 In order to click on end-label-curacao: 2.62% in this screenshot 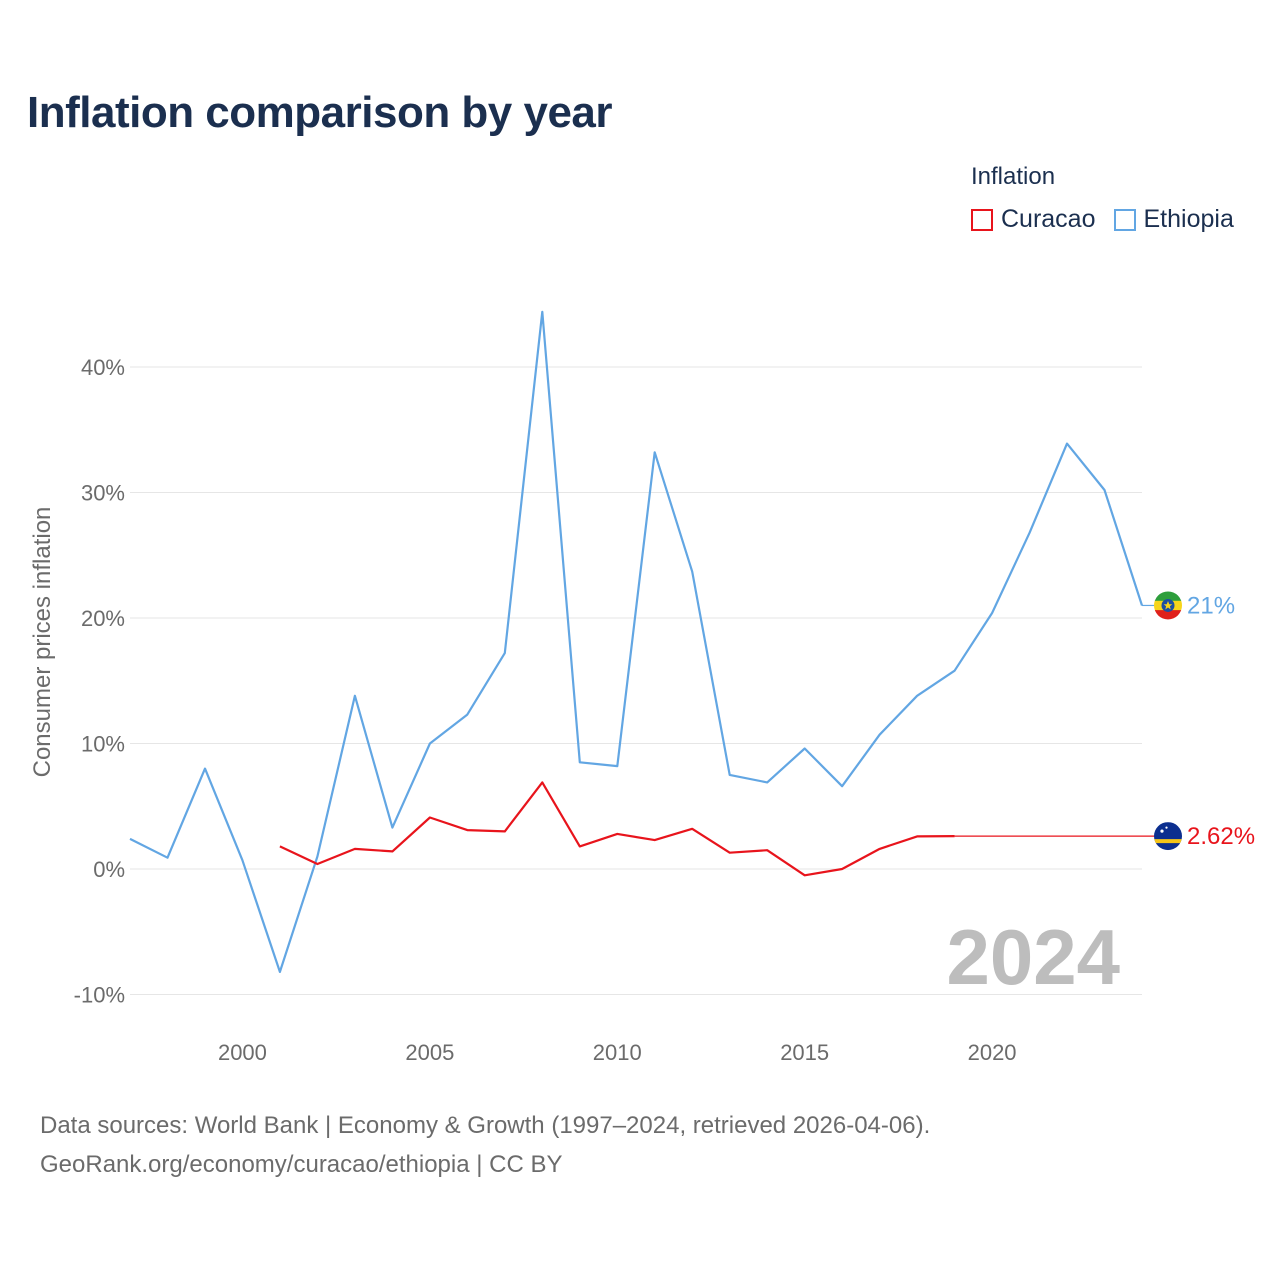, I will do `click(1221, 836)`.